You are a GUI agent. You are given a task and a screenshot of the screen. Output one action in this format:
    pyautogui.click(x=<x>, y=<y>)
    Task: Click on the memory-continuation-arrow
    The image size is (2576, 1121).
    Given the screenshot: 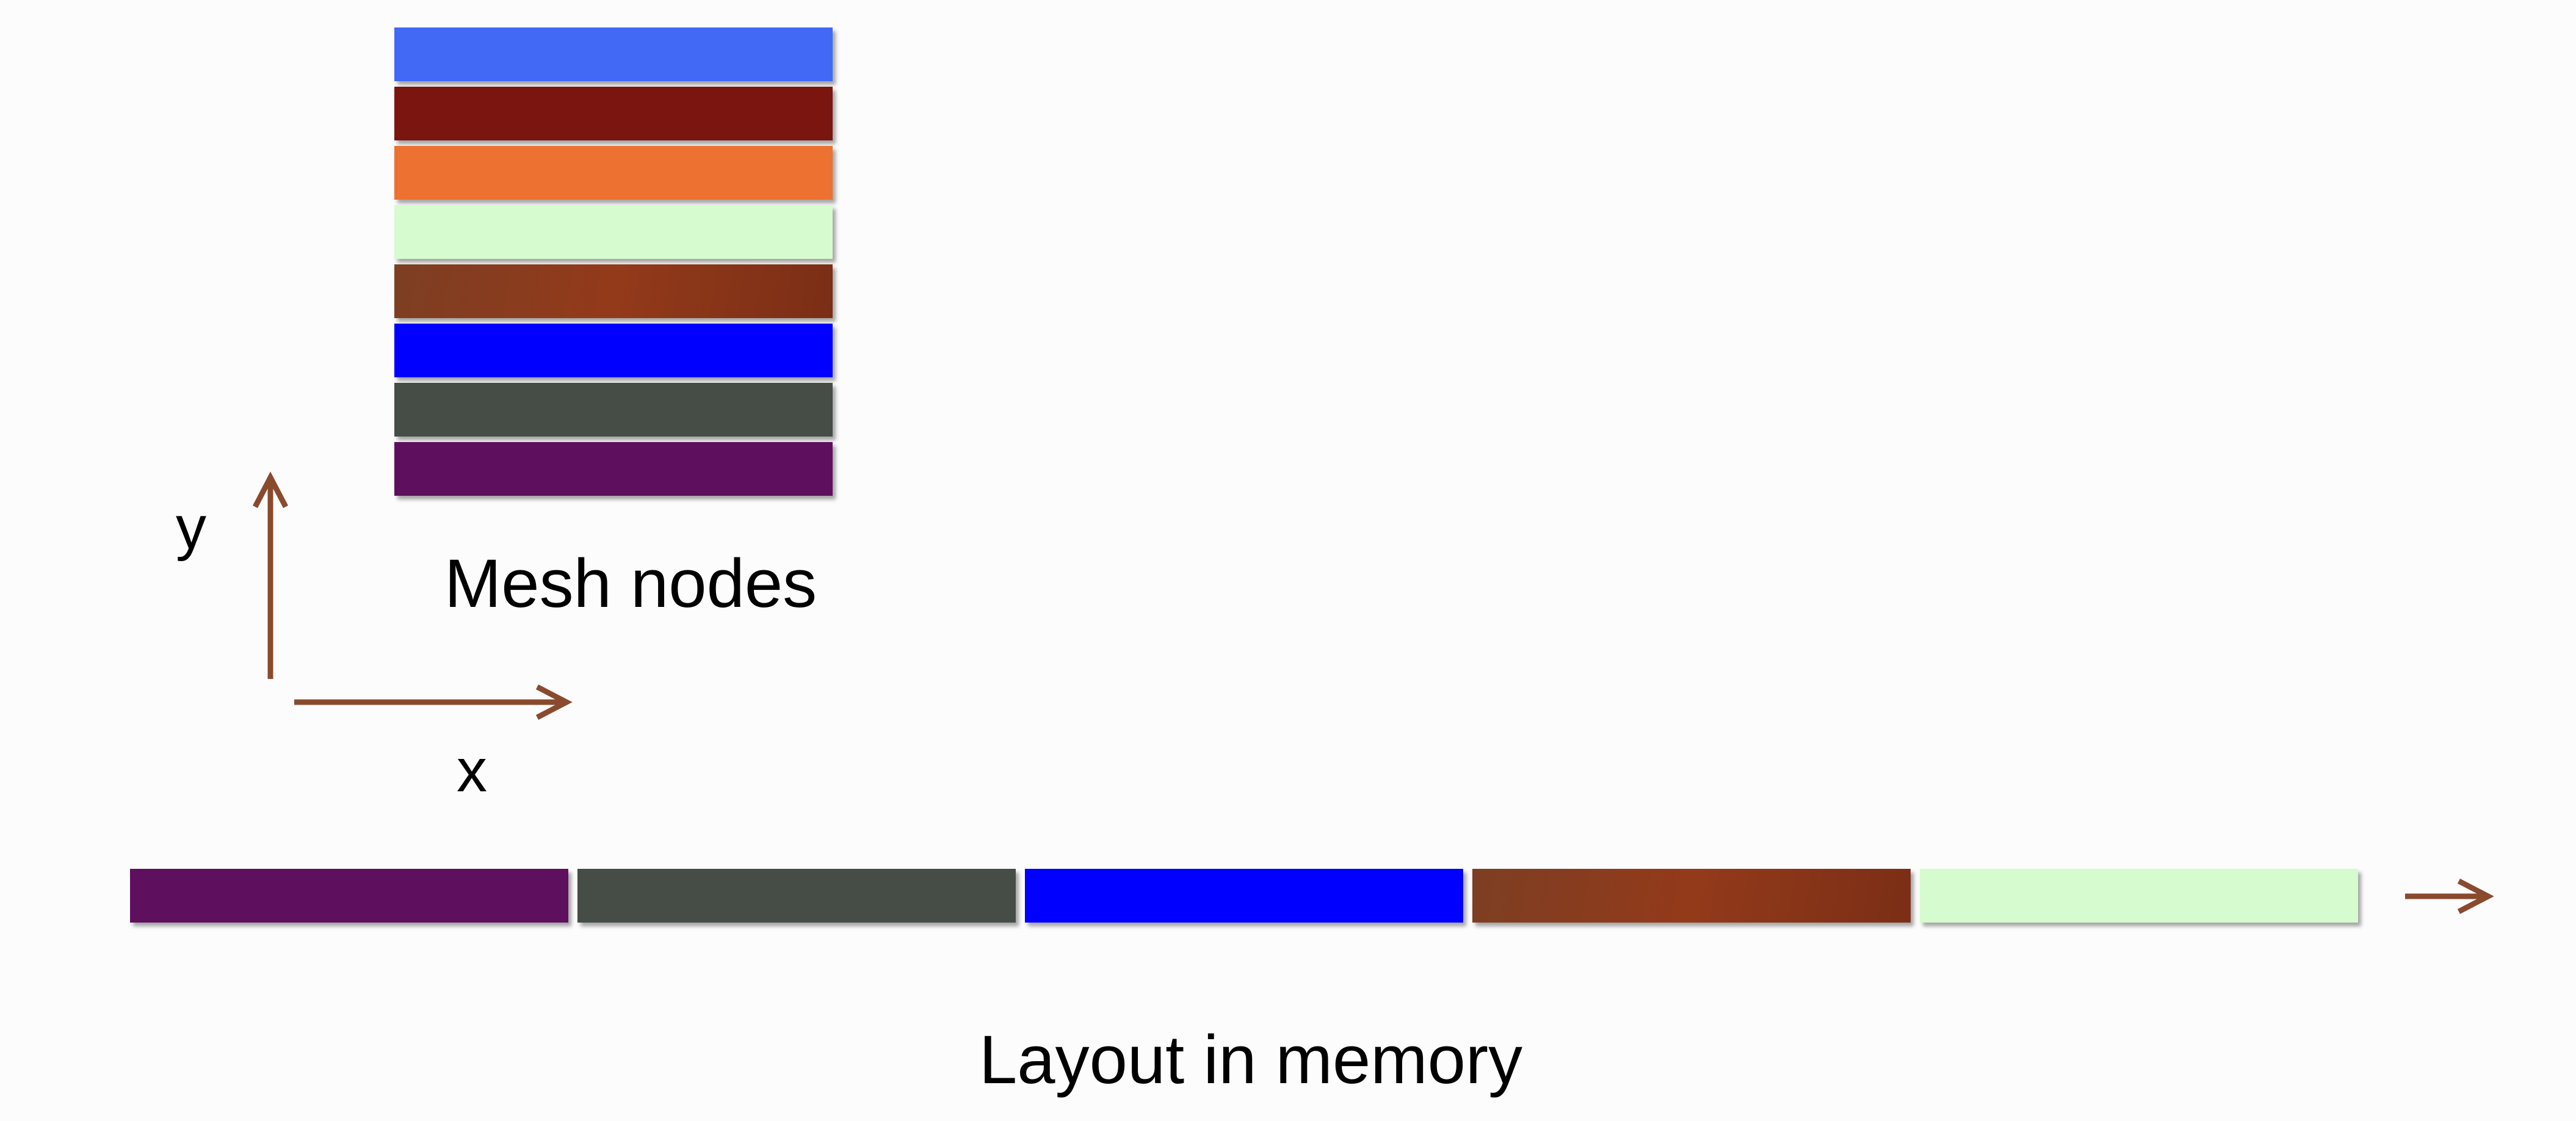 What is the action you would take?
    pyautogui.click(x=2449, y=896)
    